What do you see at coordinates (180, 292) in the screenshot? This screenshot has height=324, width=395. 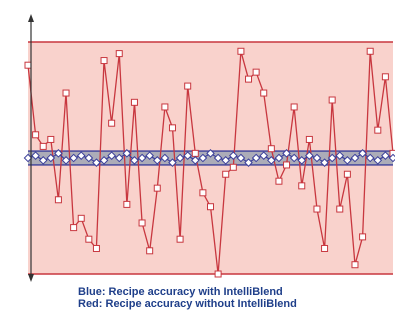 I see `legend-entry-blue: Blue: Recipe accuracy with IntelliBlend` at bounding box center [180, 292].